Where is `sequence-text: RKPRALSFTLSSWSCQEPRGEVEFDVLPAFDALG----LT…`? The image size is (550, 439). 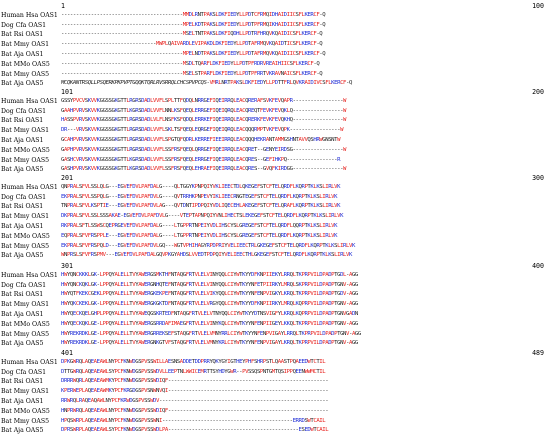 sequence-text: RKPRALSFTLSSWSCQEPRGEVEFDVLPAFDALG----LT… is located at coordinates (199, 226).